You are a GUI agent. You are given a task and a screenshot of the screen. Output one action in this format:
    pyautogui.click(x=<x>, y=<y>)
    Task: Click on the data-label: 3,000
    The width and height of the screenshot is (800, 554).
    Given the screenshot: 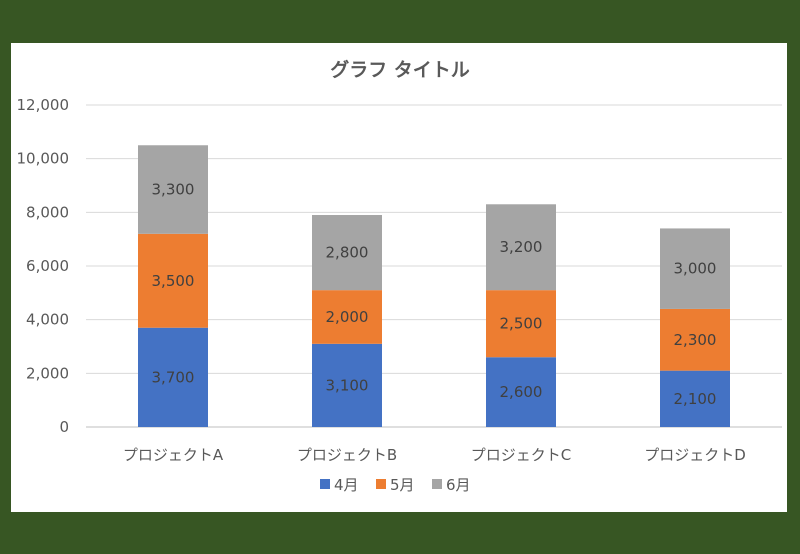 What is the action you would take?
    pyautogui.click(x=695, y=269)
    